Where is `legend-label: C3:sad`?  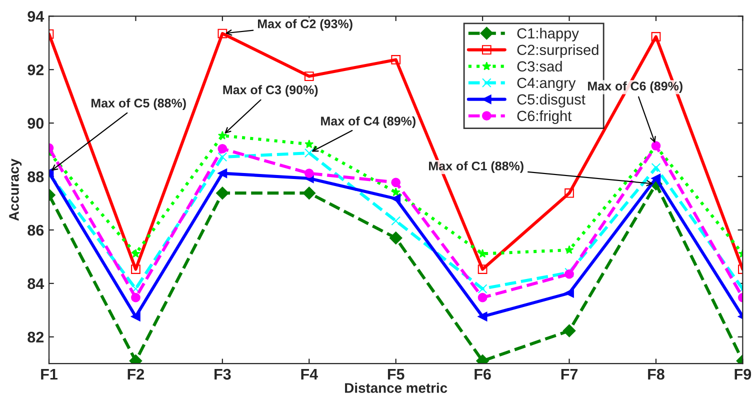
legend-label: C3:sad is located at coordinates (539, 66).